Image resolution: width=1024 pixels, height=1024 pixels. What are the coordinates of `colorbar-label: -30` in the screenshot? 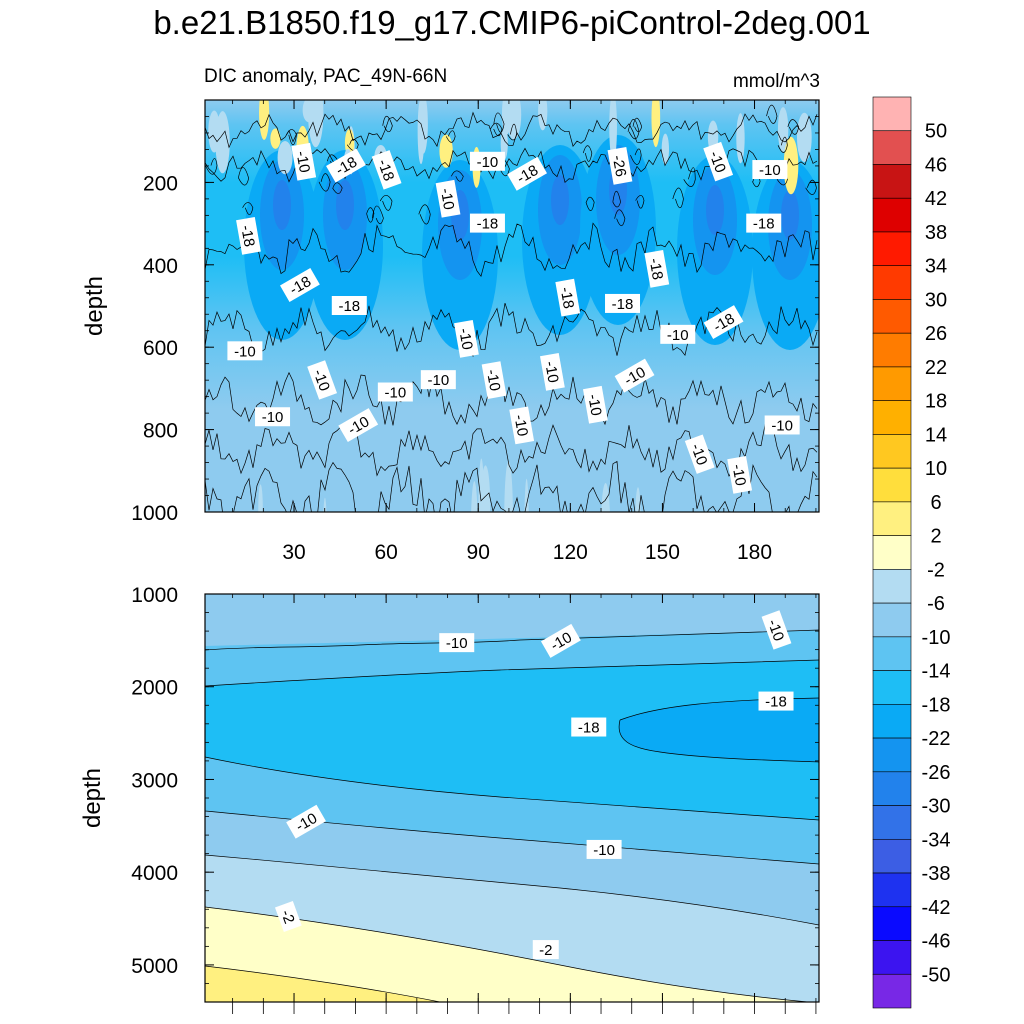 It's located at (936, 807).